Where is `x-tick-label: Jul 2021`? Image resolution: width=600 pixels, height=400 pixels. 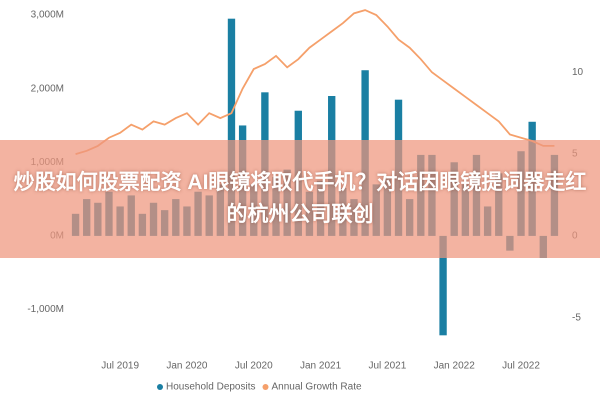 x-tick-label: Jul 2021 is located at coordinates (387, 366).